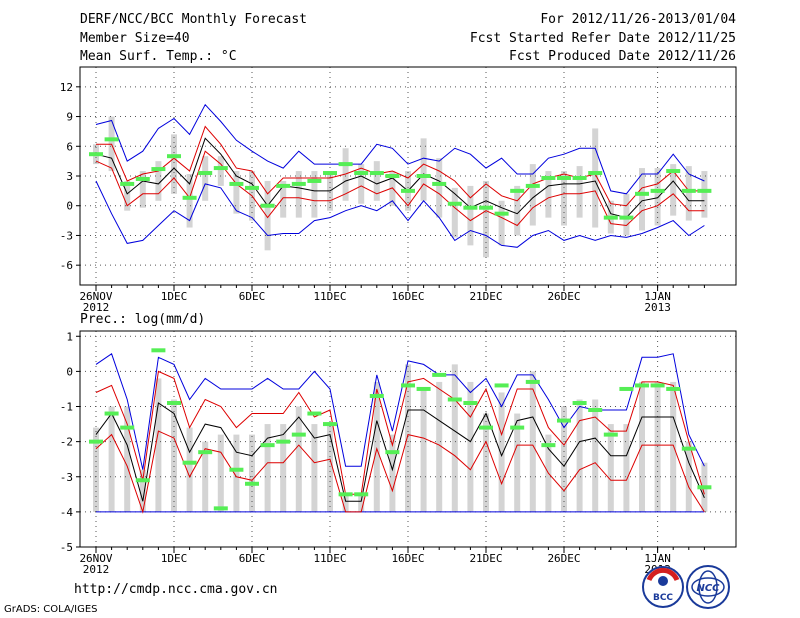 The image size is (800, 618). I want to click on temp-ytick-label: -6, so click(66, 265).